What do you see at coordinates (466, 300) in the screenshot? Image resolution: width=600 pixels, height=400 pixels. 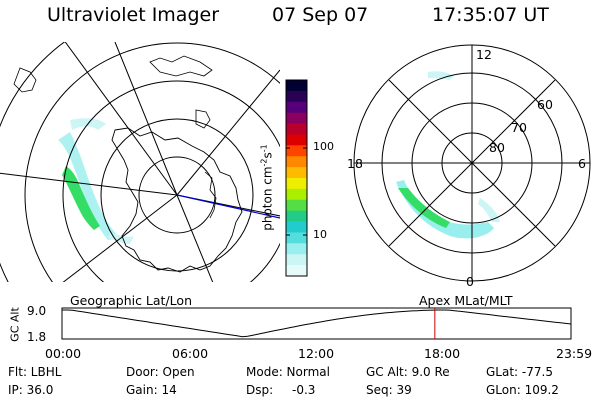 I see `apex-label: Apex MLat/MLT` at bounding box center [466, 300].